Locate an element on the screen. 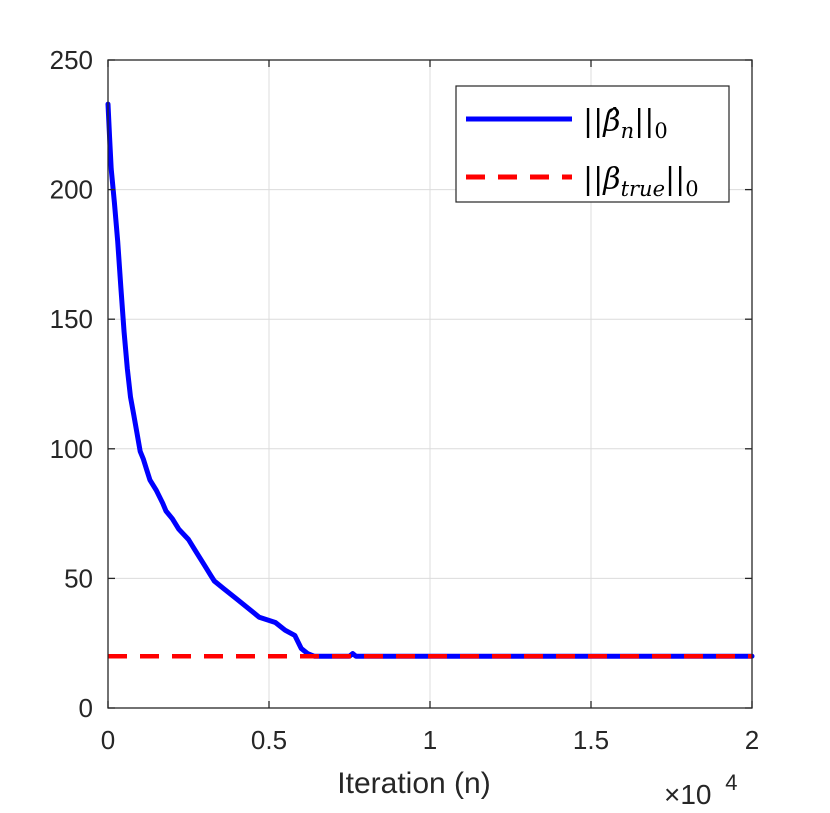 This screenshot has width=830, height=813. legend-label-estimate: ||β̂n||0 is located at coordinates (625, 123).